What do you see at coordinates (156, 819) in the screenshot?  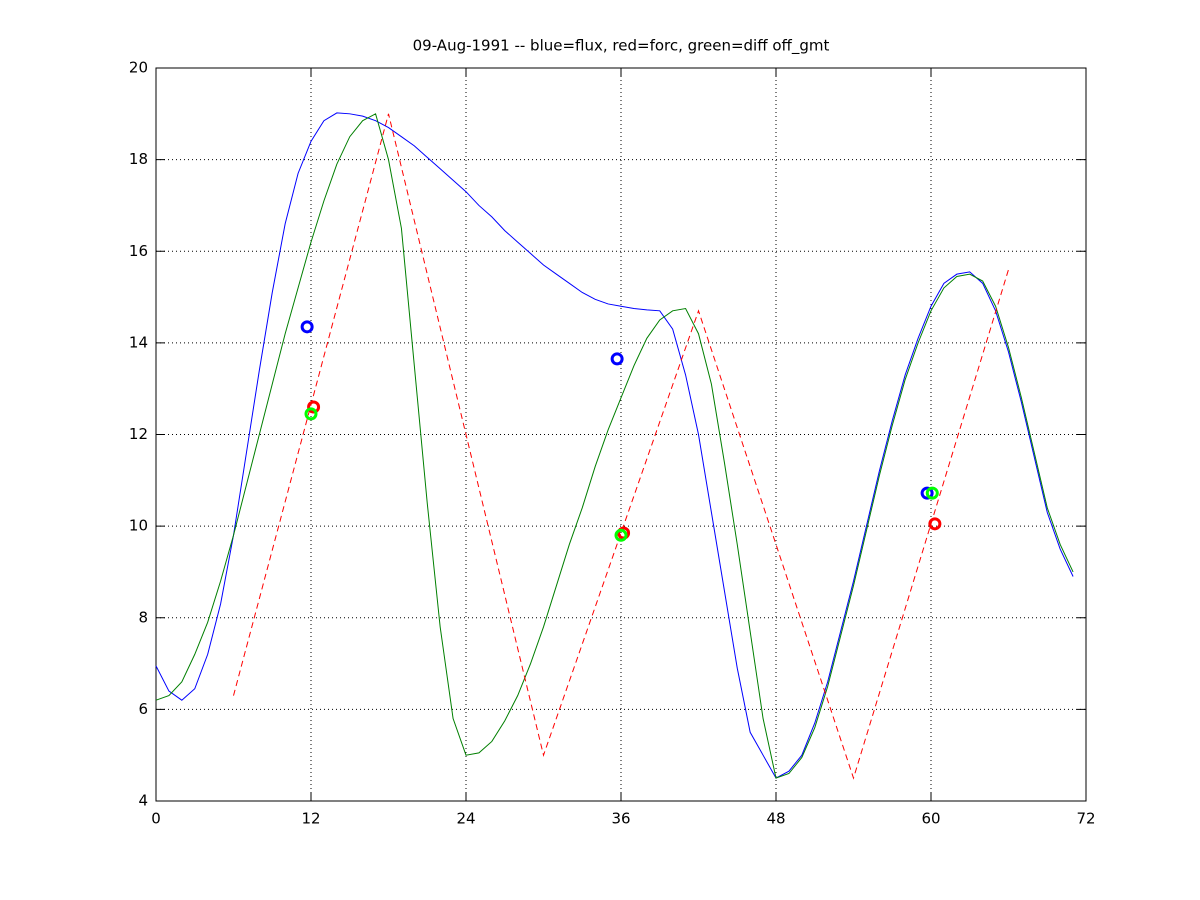 I see `x-tick-label: 0` at bounding box center [156, 819].